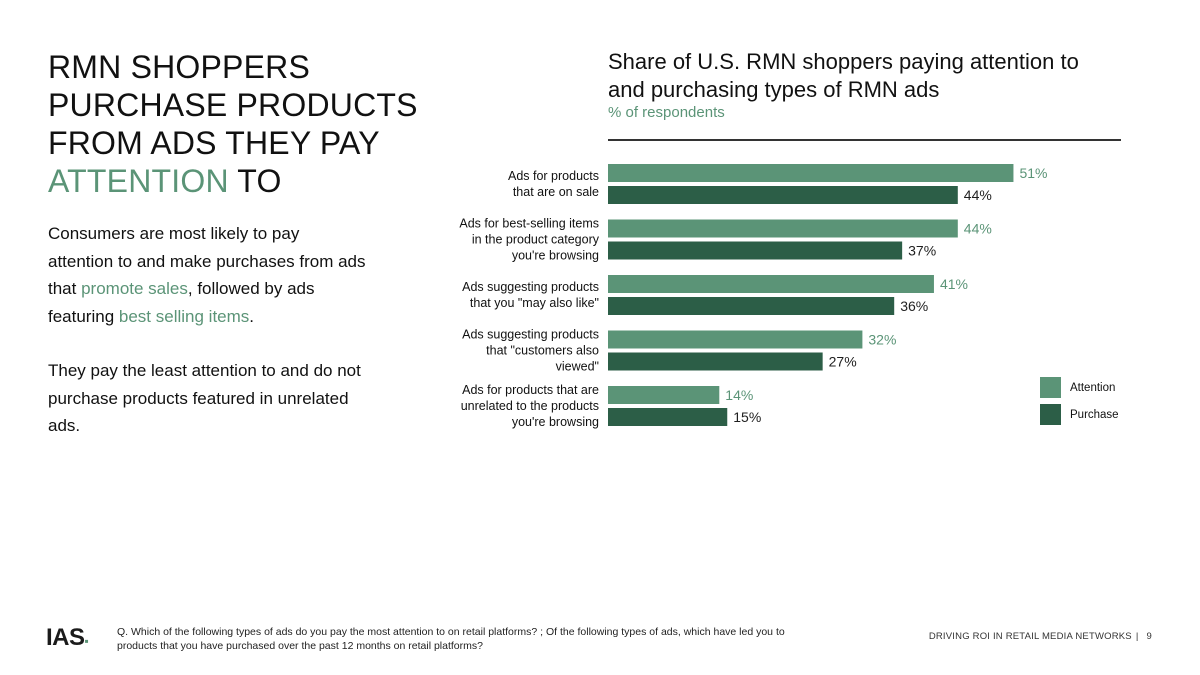 The width and height of the screenshot is (1200, 675). What do you see at coordinates (954, 284) in the screenshot?
I see `data-label: 41%` at bounding box center [954, 284].